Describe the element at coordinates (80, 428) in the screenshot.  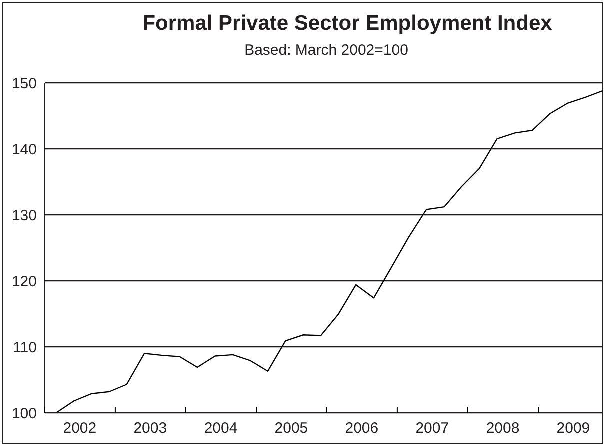
I see `x-tick-label: 2002` at that location.